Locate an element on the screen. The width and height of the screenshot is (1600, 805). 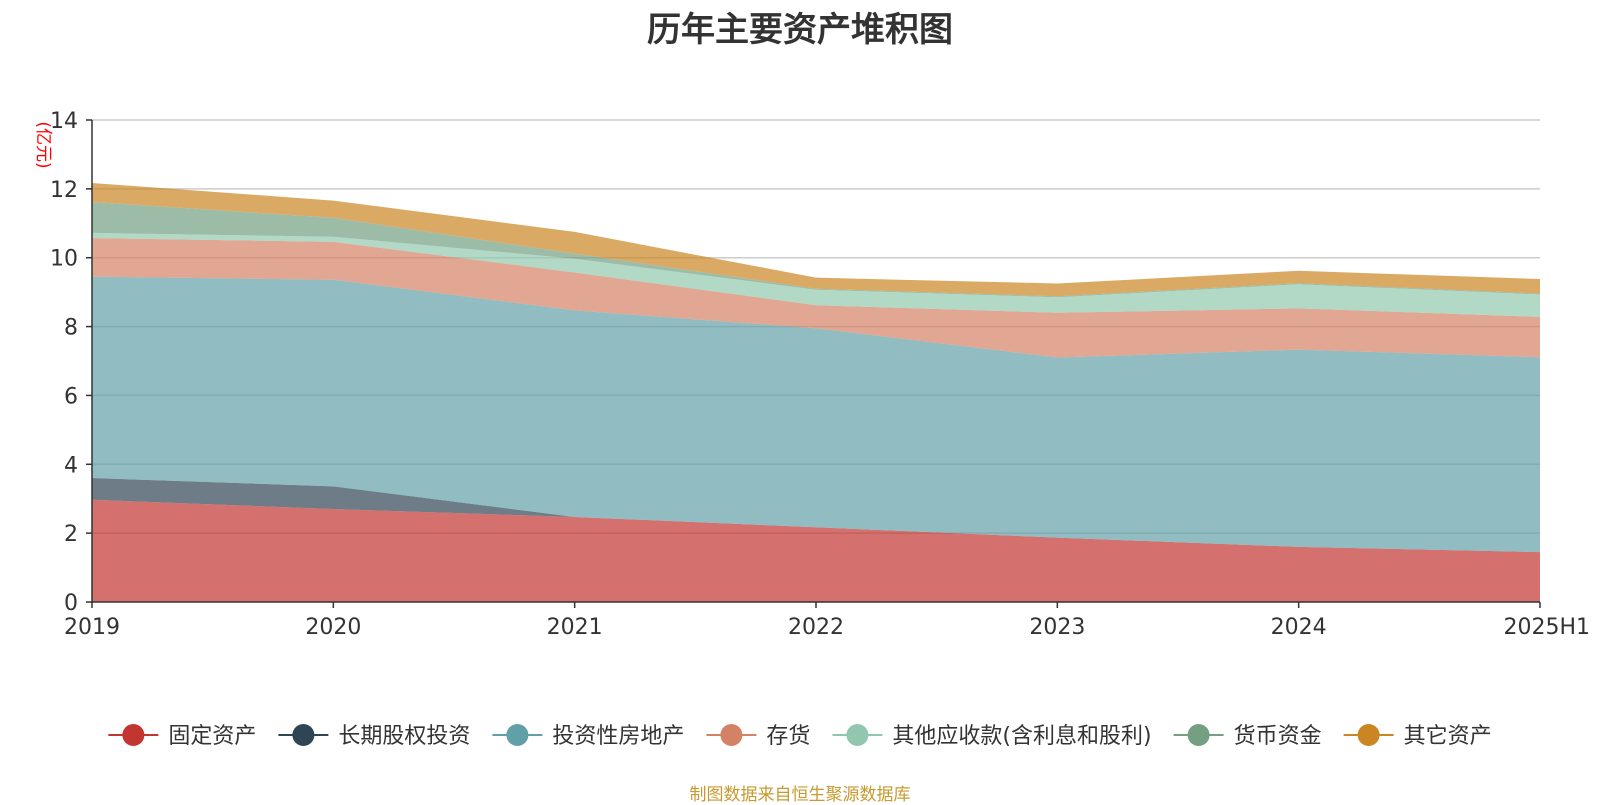
x-tick-label: 2020 is located at coordinates (333, 627).